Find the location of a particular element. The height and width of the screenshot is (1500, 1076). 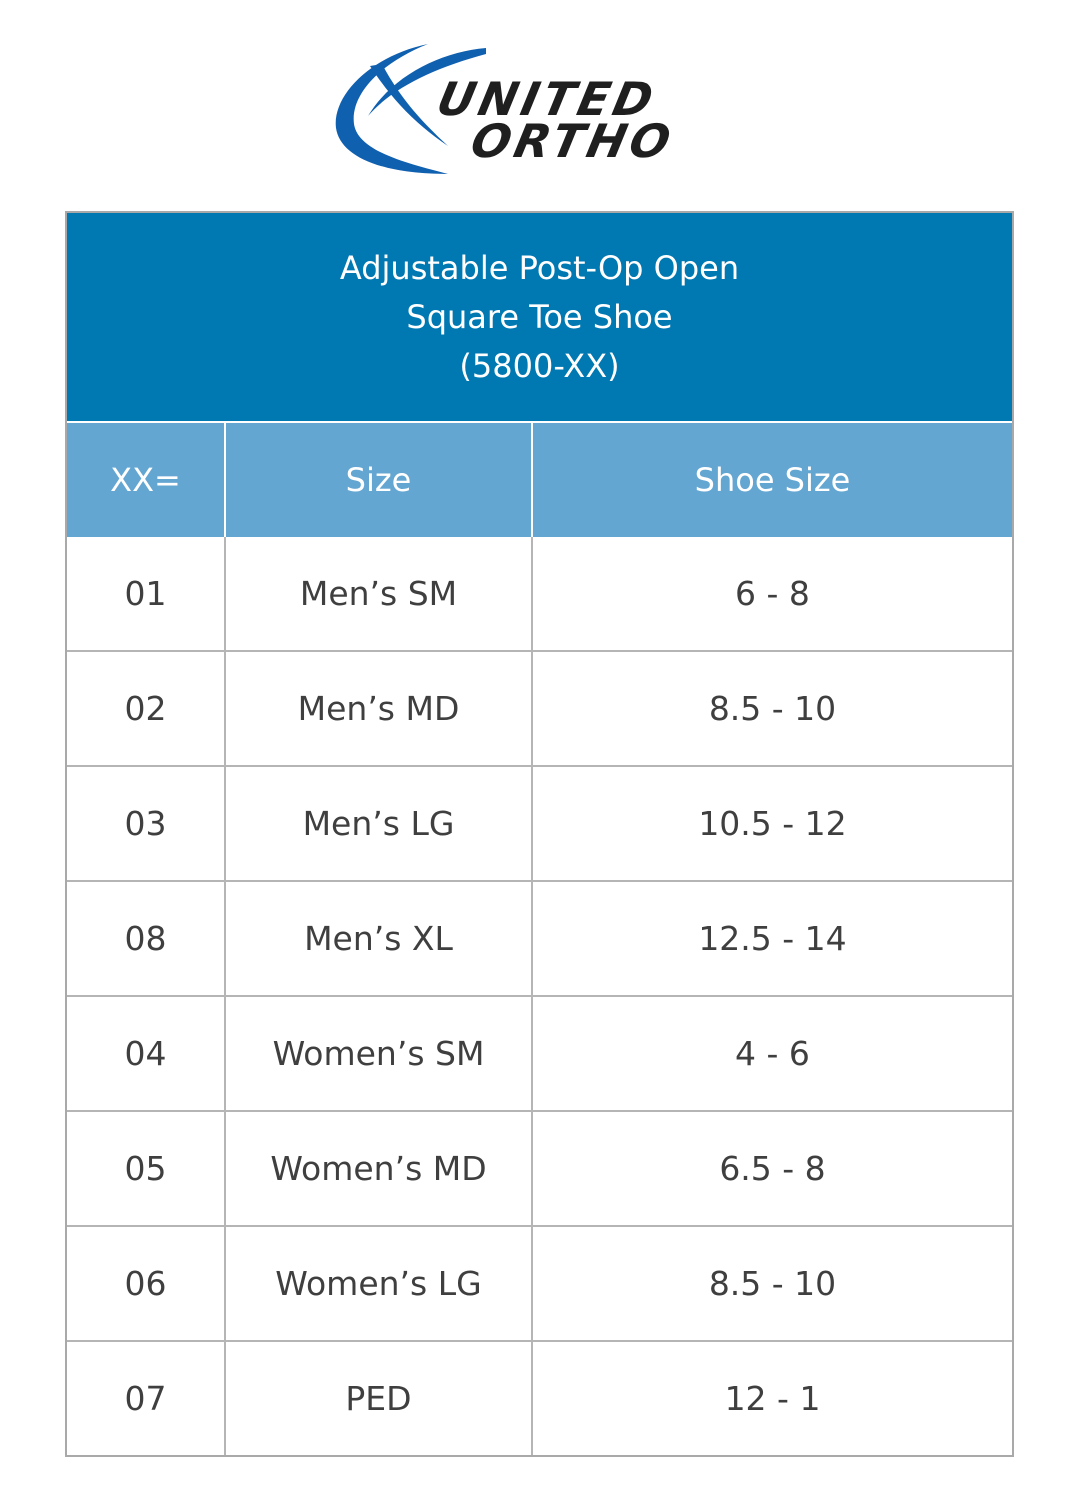

table-row: 07 PED 12 - 1 is located at coordinates (539, 1397).